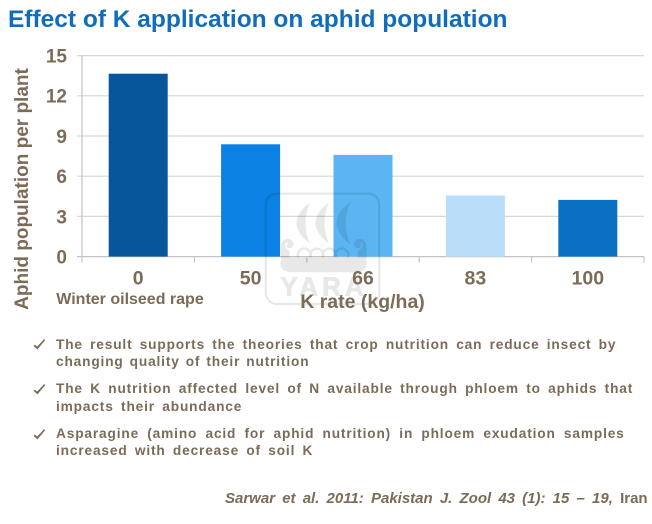 The height and width of the screenshot is (524, 652). I want to click on svg-text: Winter oilseed rape, so click(130, 299).